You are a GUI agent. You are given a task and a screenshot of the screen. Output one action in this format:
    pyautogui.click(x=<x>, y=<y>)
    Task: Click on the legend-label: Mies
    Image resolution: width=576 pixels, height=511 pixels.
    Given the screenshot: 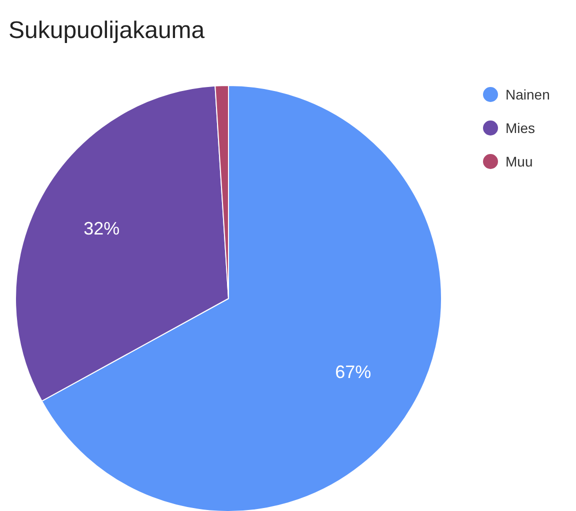 What is the action you would take?
    pyautogui.click(x=521, y=128)
    